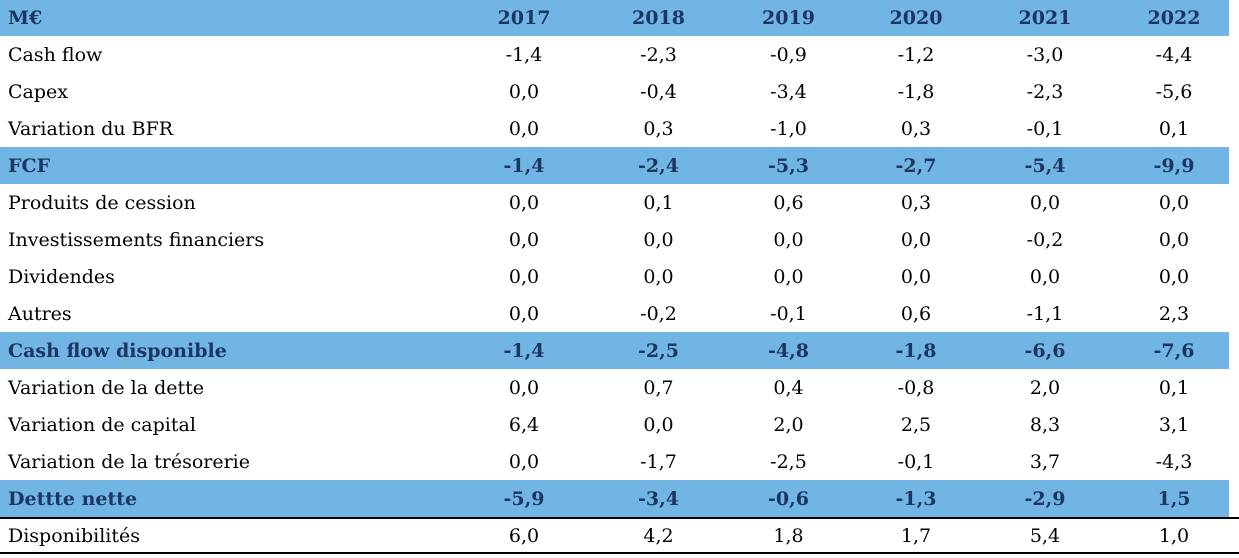  What do you see at coordinates (1174, 461) in the screenshot?
I see `value-2022: -4,3` at bounding box center [1174, 461].